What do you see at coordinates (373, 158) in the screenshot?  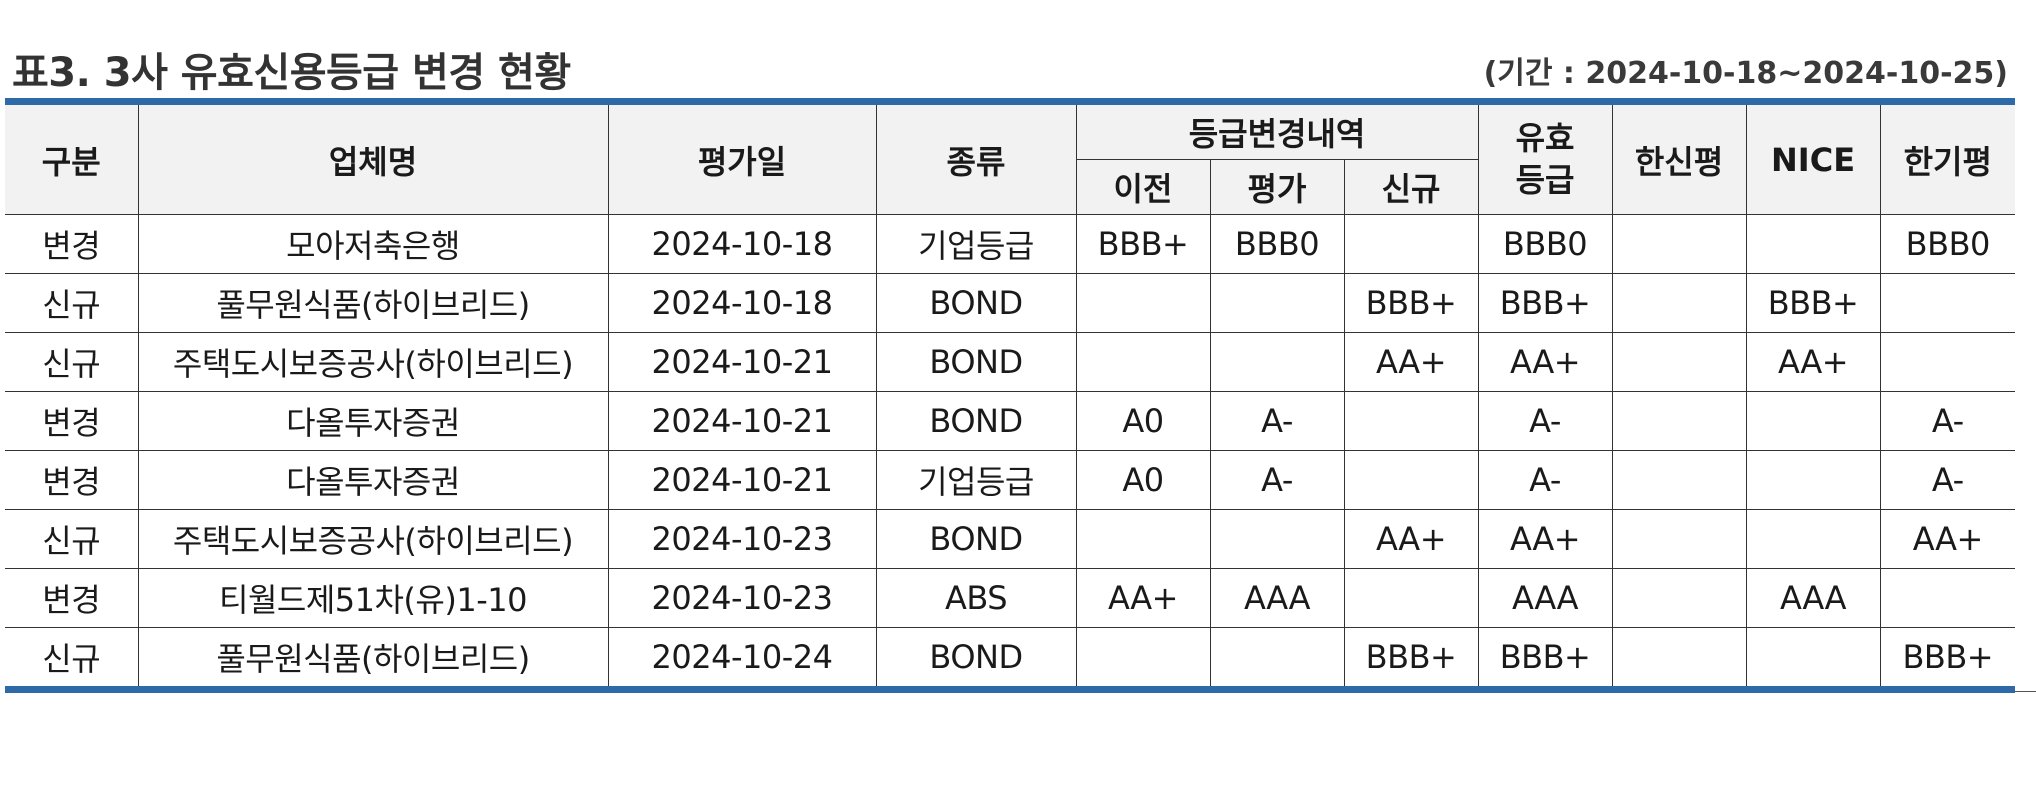 I see `header-company: 업체명` at bounding box center [373, 158].